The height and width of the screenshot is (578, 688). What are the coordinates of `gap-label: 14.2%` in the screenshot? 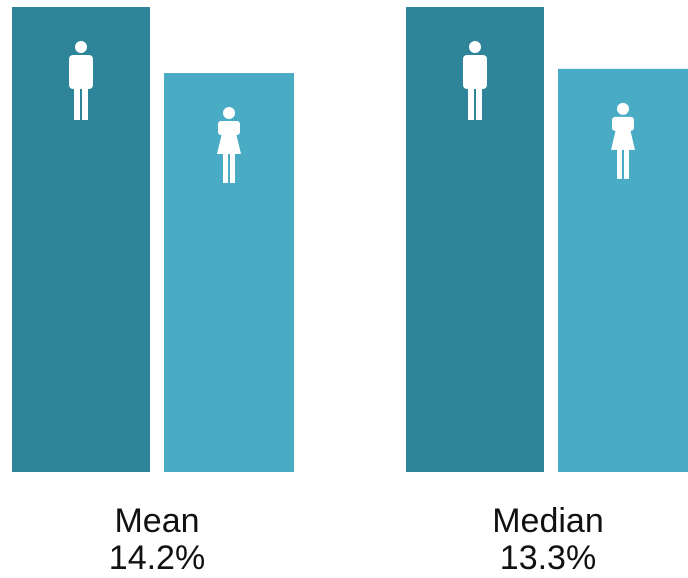 It's located at (157, 558).